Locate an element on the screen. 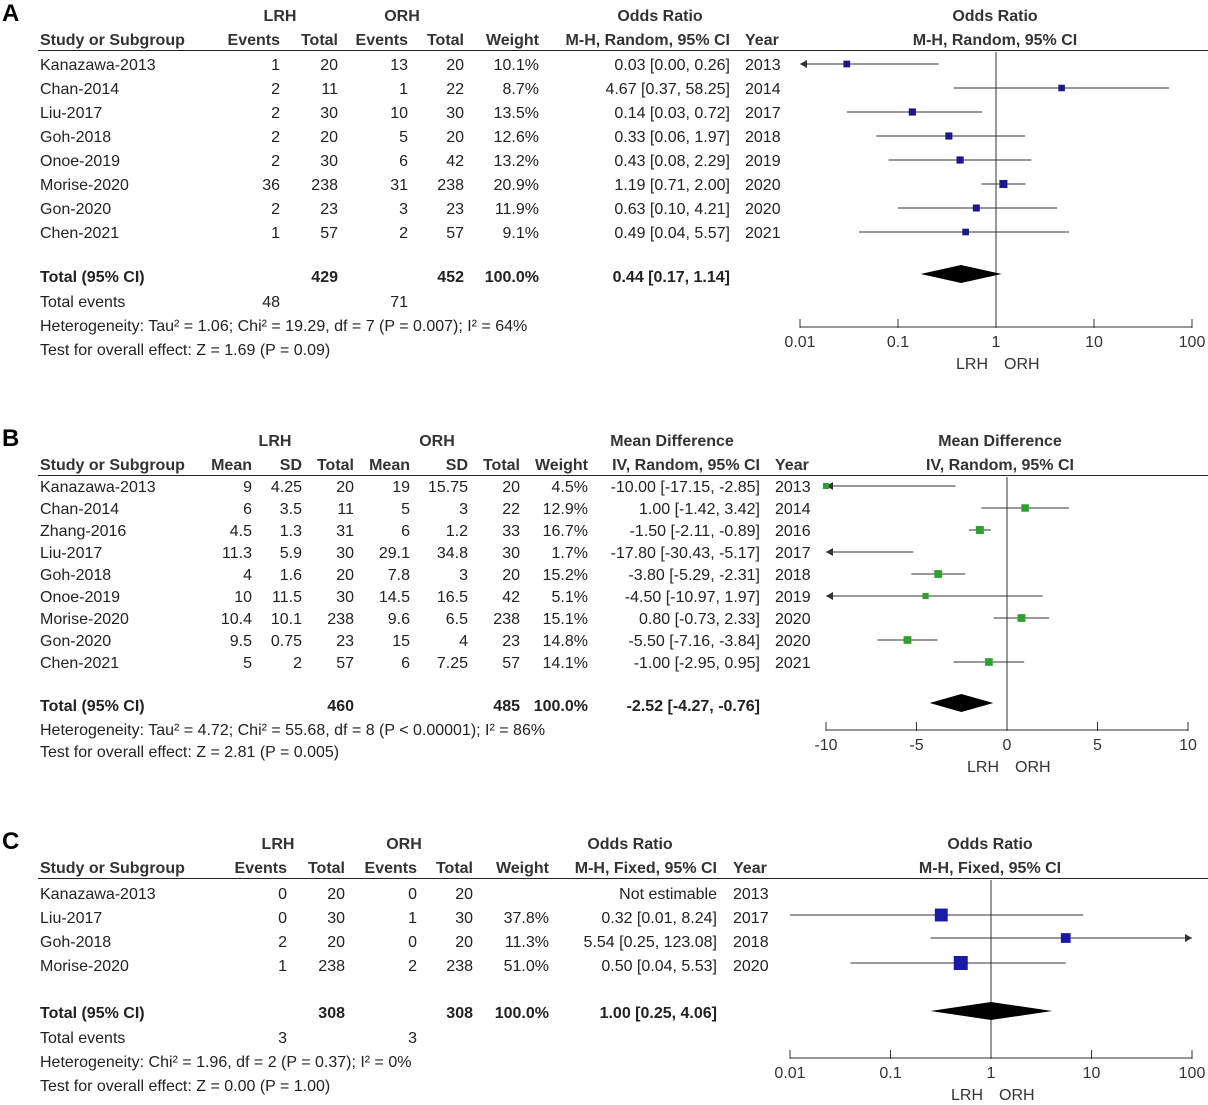 This screenshot has height=1105, width=1208. cell: 9.1% is located at coordinates (520, 233).